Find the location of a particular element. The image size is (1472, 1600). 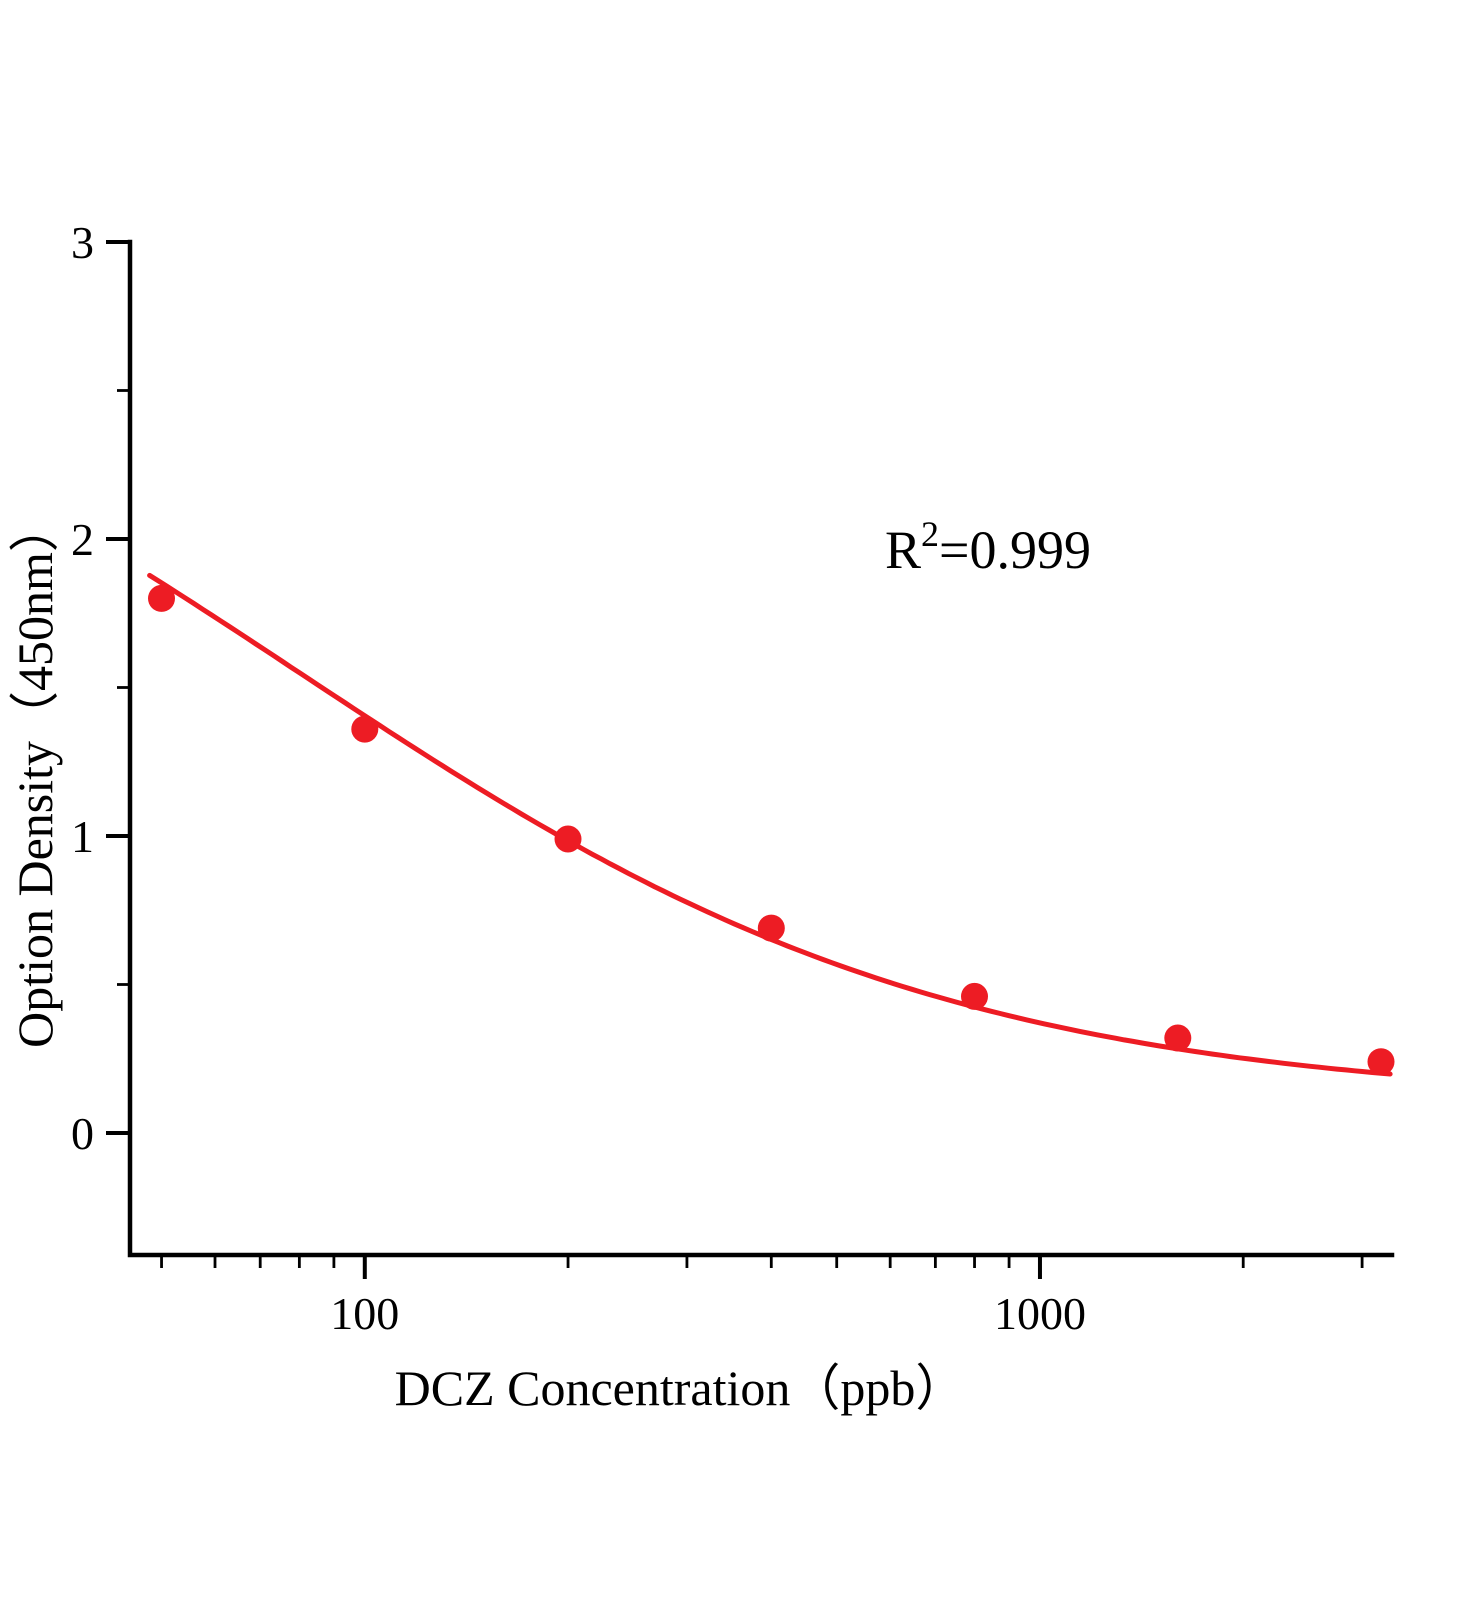

x-axis-title: DCZ Concentration（ppb） is located at coordinates (680, 1388).